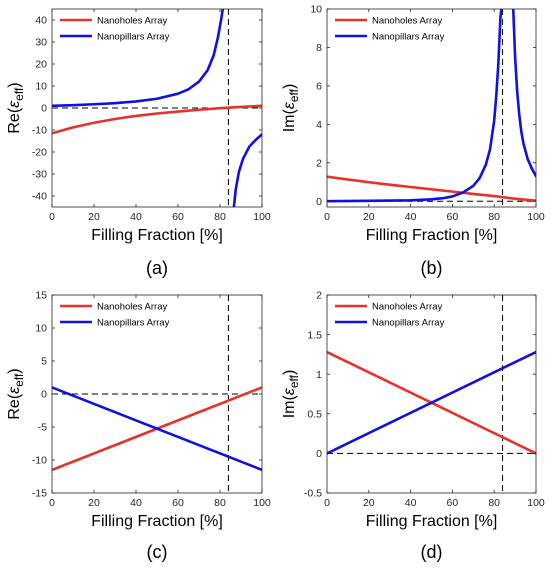 The width and height of the screenshot is (550, 573). Describe the element at coordinates (314, 335) in the screenshot. I see `y-tick-label: 1.5` at that location.